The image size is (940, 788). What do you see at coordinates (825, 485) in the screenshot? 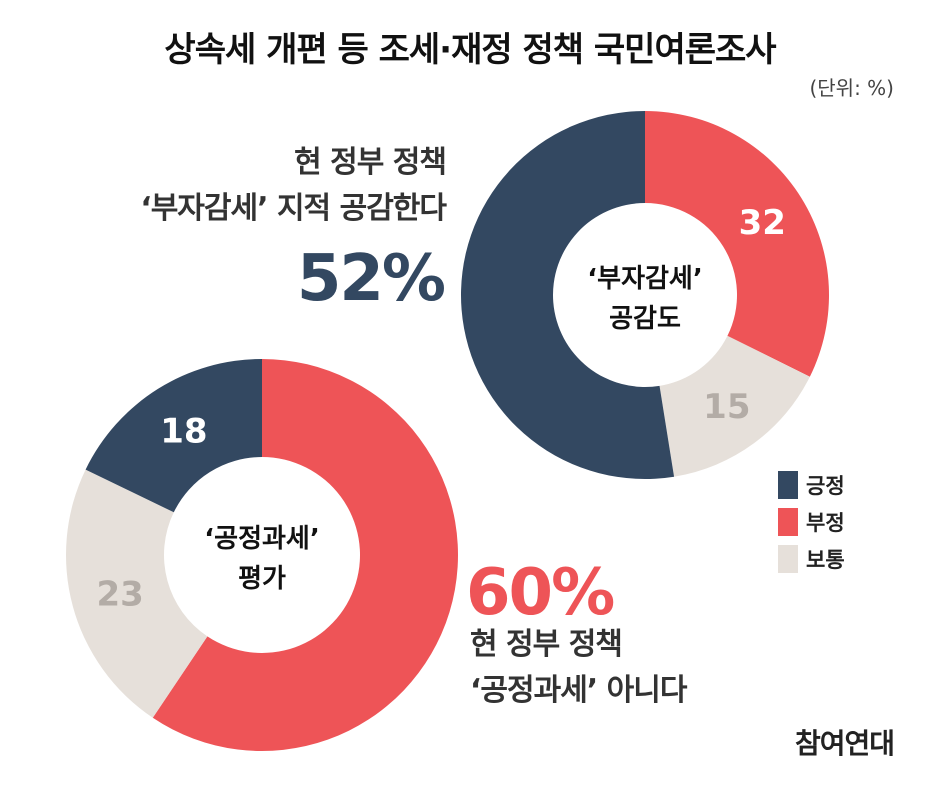
I see `legend-label-positive: 긍정` at bounding box center [825, 485].